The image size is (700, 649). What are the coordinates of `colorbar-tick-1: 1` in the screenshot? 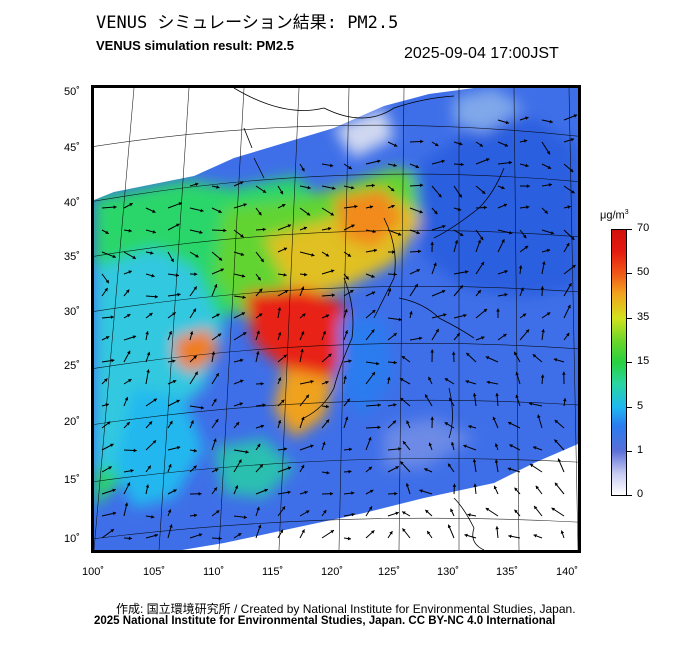 It's located at (640, 450).